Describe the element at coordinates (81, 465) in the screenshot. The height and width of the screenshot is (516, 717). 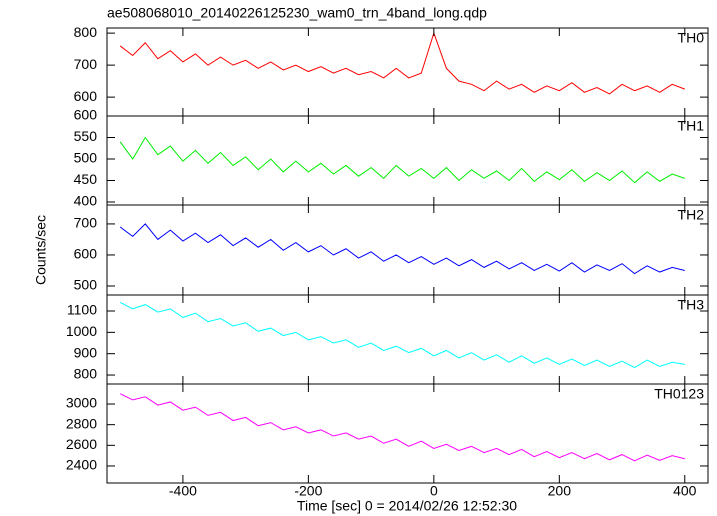
I see `y-tick-label: 2400` at that location.